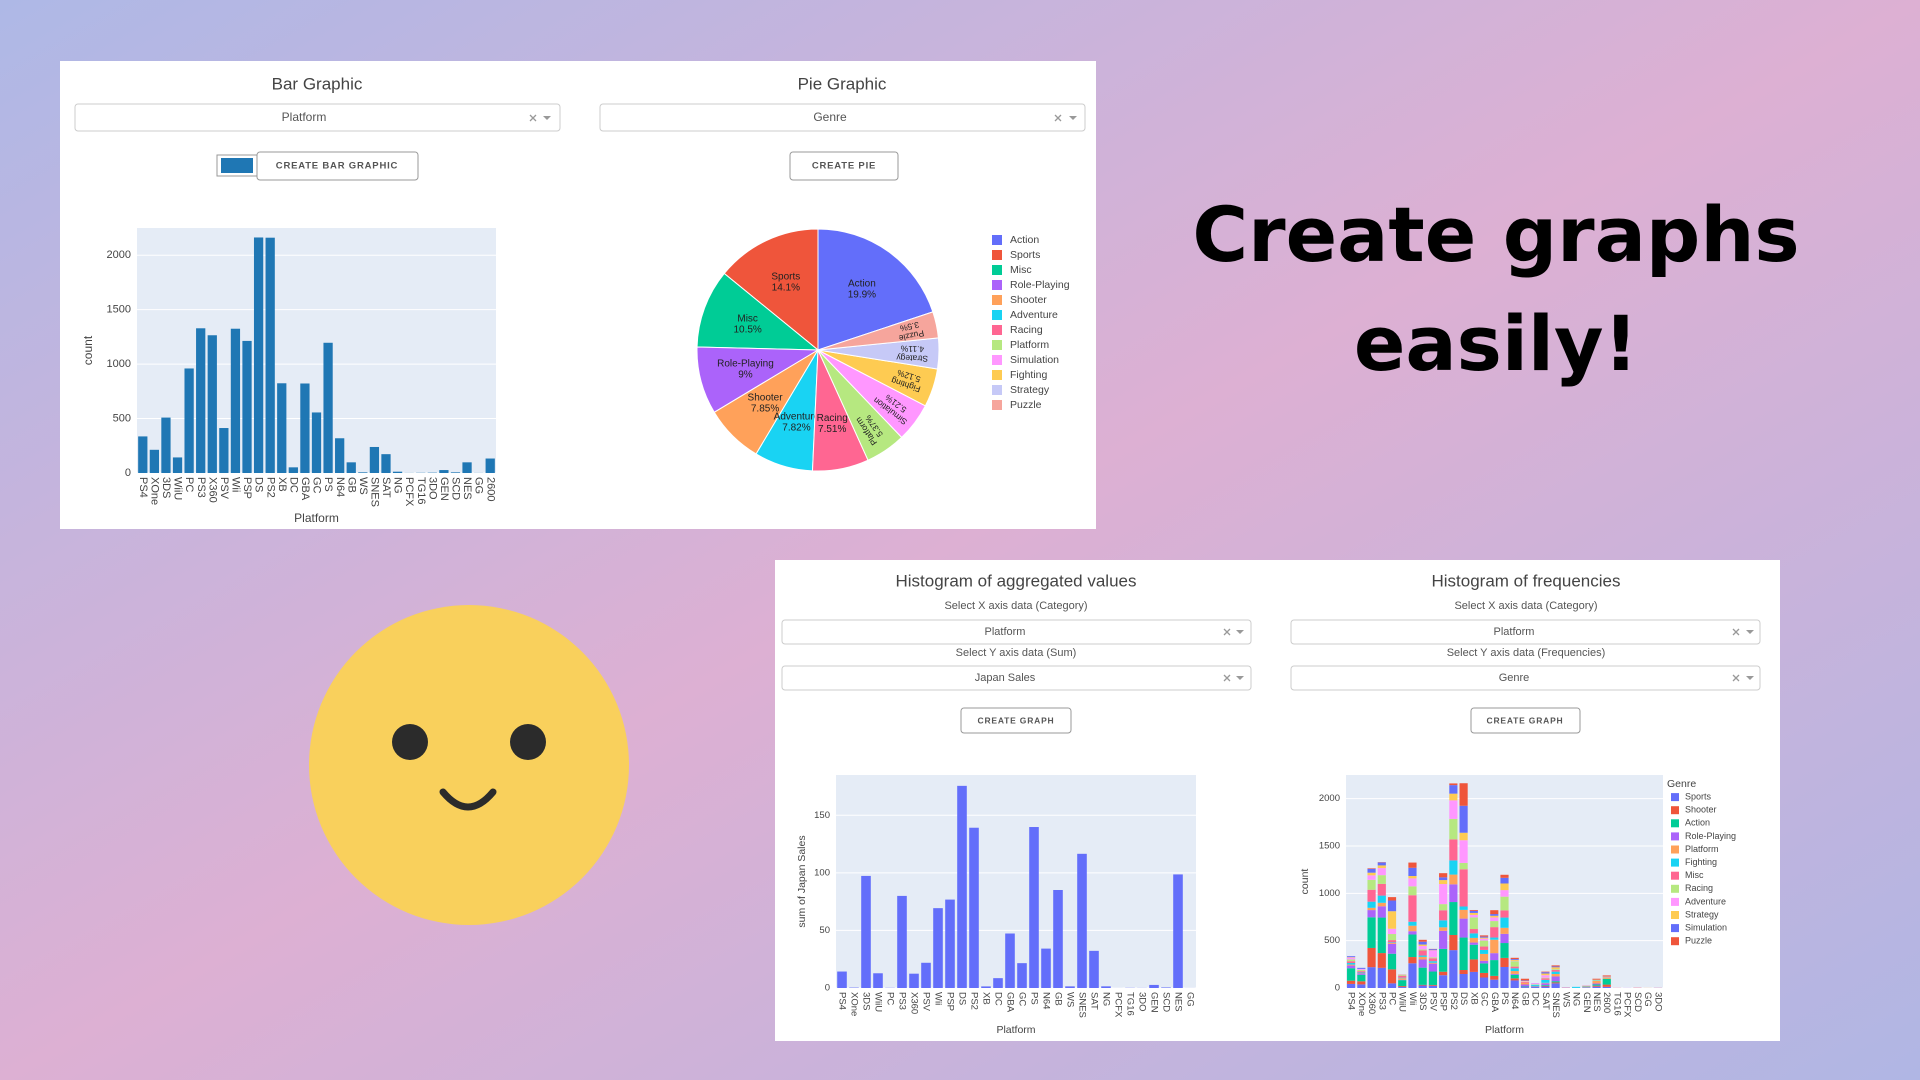  What do you see at coordinates (865, 1001) in the screenshot?
I see `x-tick-label: 3DS` at bounding box center [865, 1001].